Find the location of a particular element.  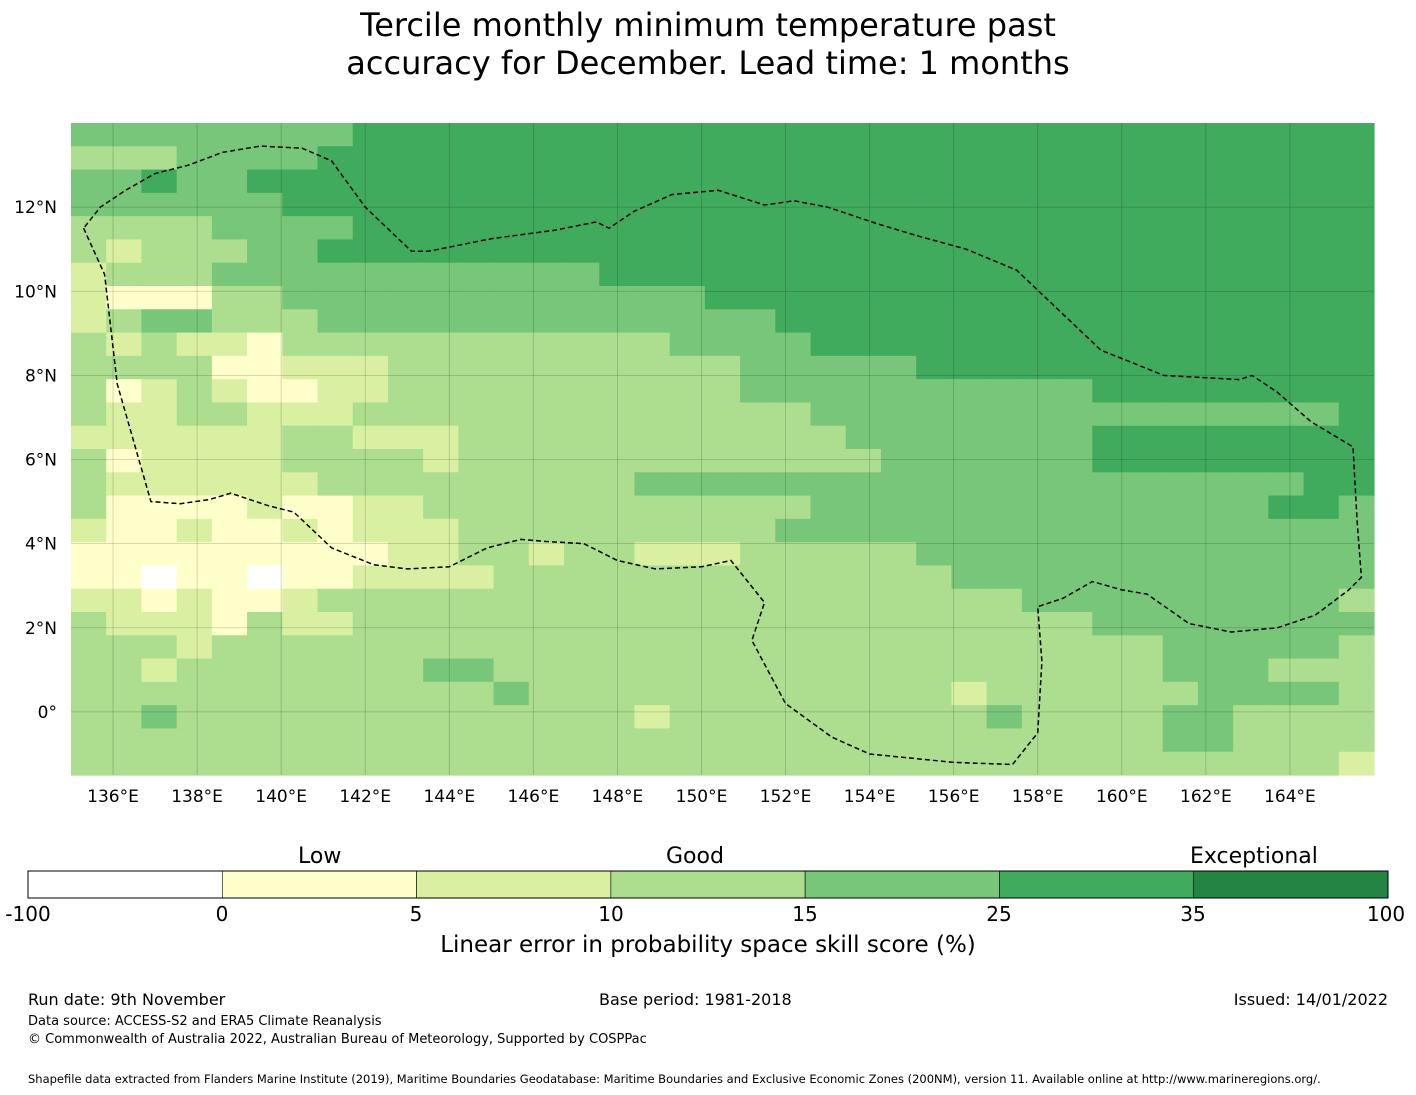

lon-tick-label: 158°E is located at coordinates (1038, 797).